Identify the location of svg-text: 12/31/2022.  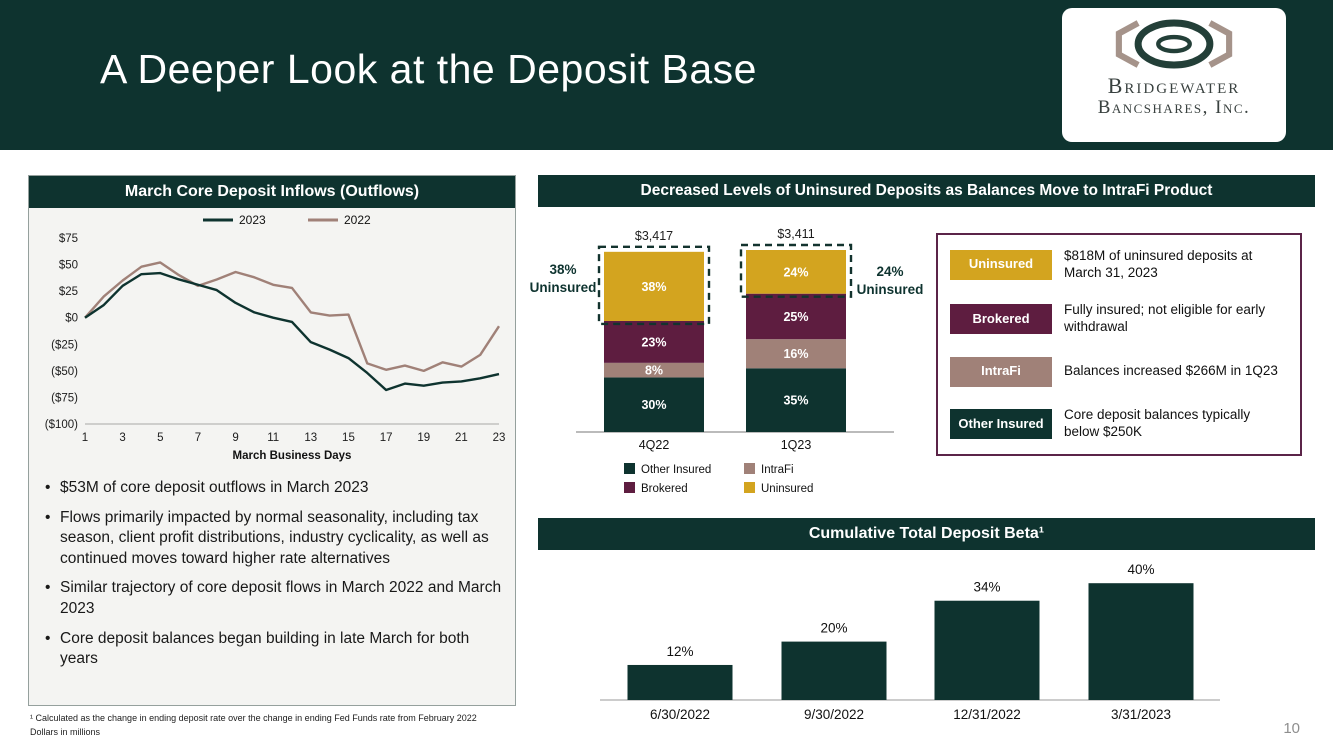
(987, 714).